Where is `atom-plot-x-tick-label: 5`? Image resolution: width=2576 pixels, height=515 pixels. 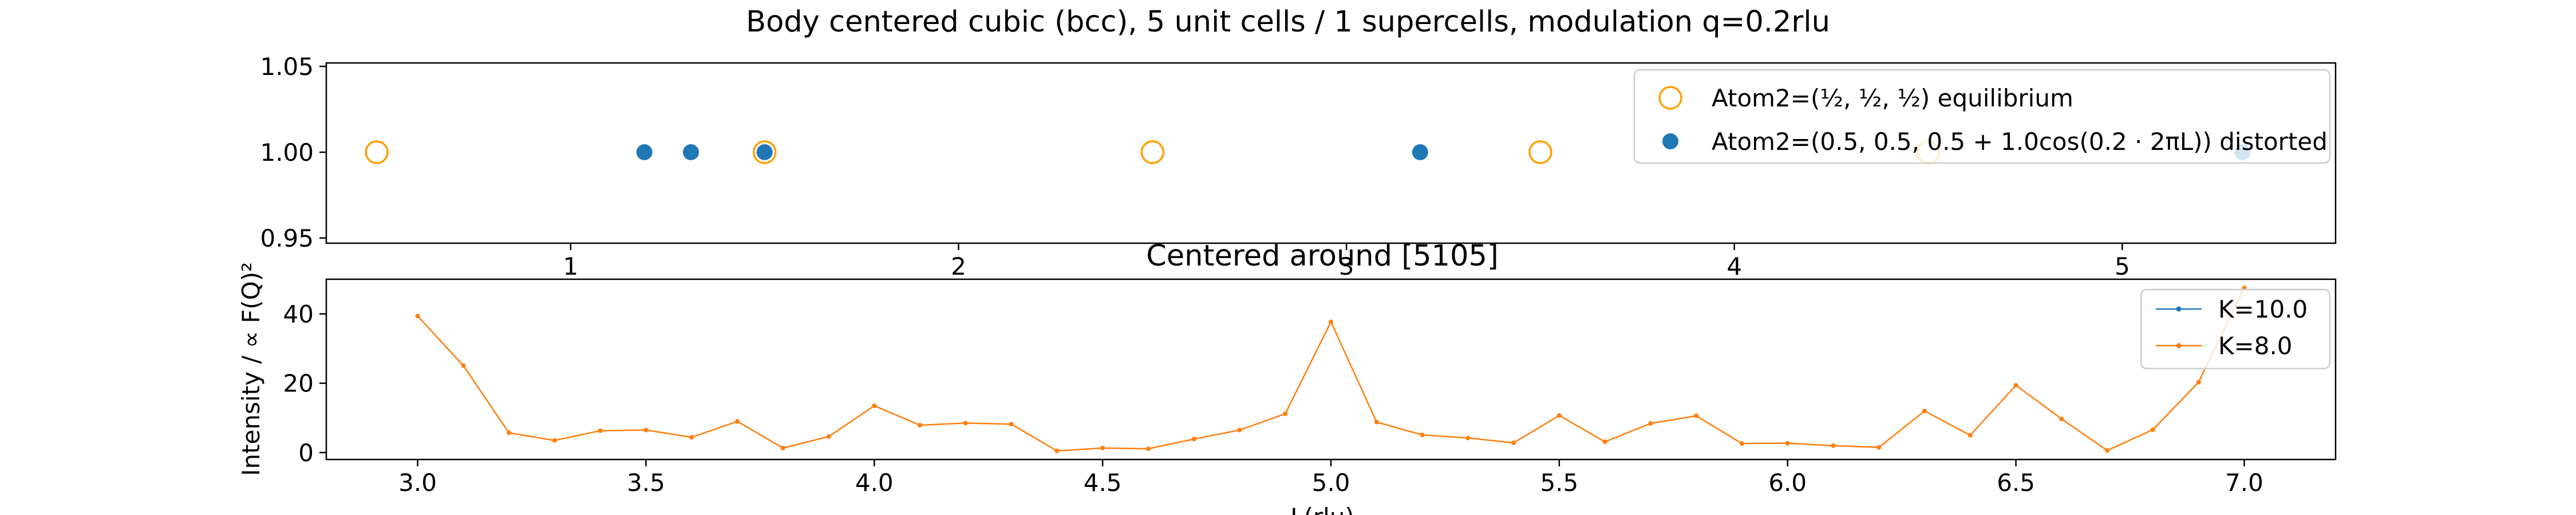 atom-plot-x-tick-label: 5 is located at coordinates (2122, 266).